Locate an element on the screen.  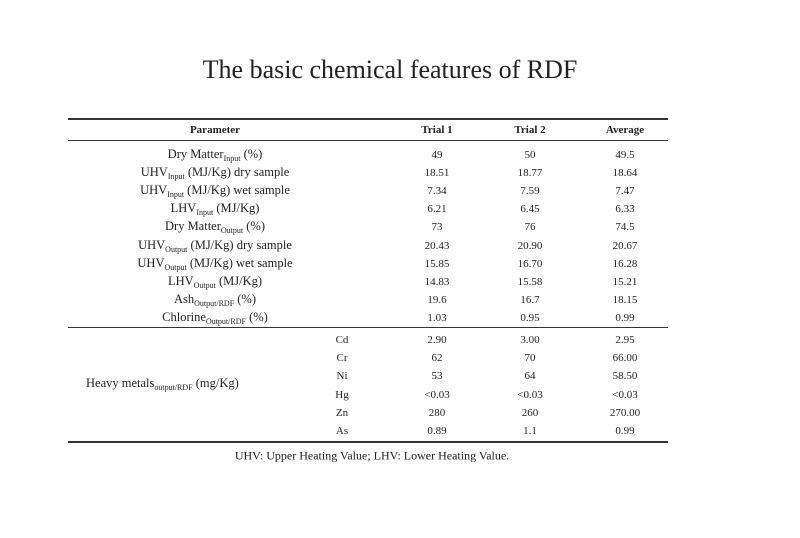
cell-value: 49.5 is located at coordinates (625, 155).